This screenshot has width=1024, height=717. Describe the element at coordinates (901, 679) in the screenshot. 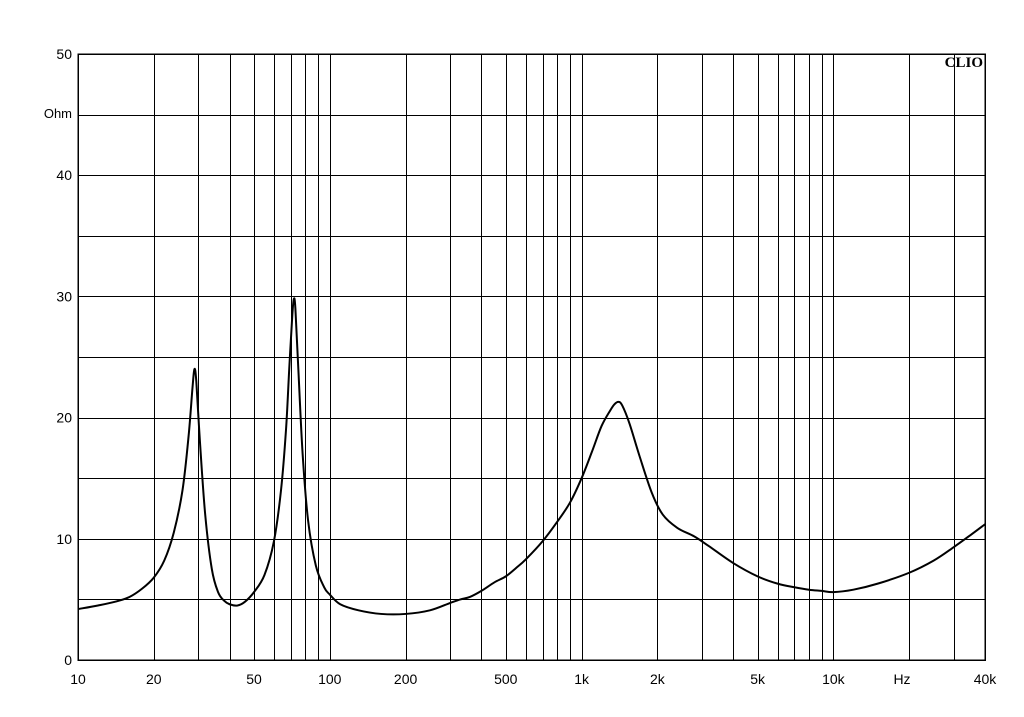

I see `x-unit-label: Hz` at that location.